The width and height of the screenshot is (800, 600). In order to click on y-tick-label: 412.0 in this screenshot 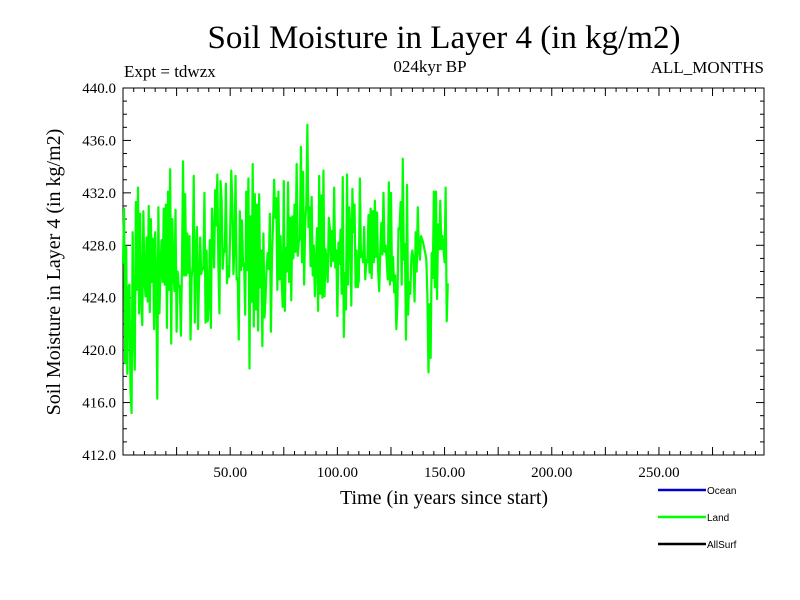, I will do `click(99, 456)`.